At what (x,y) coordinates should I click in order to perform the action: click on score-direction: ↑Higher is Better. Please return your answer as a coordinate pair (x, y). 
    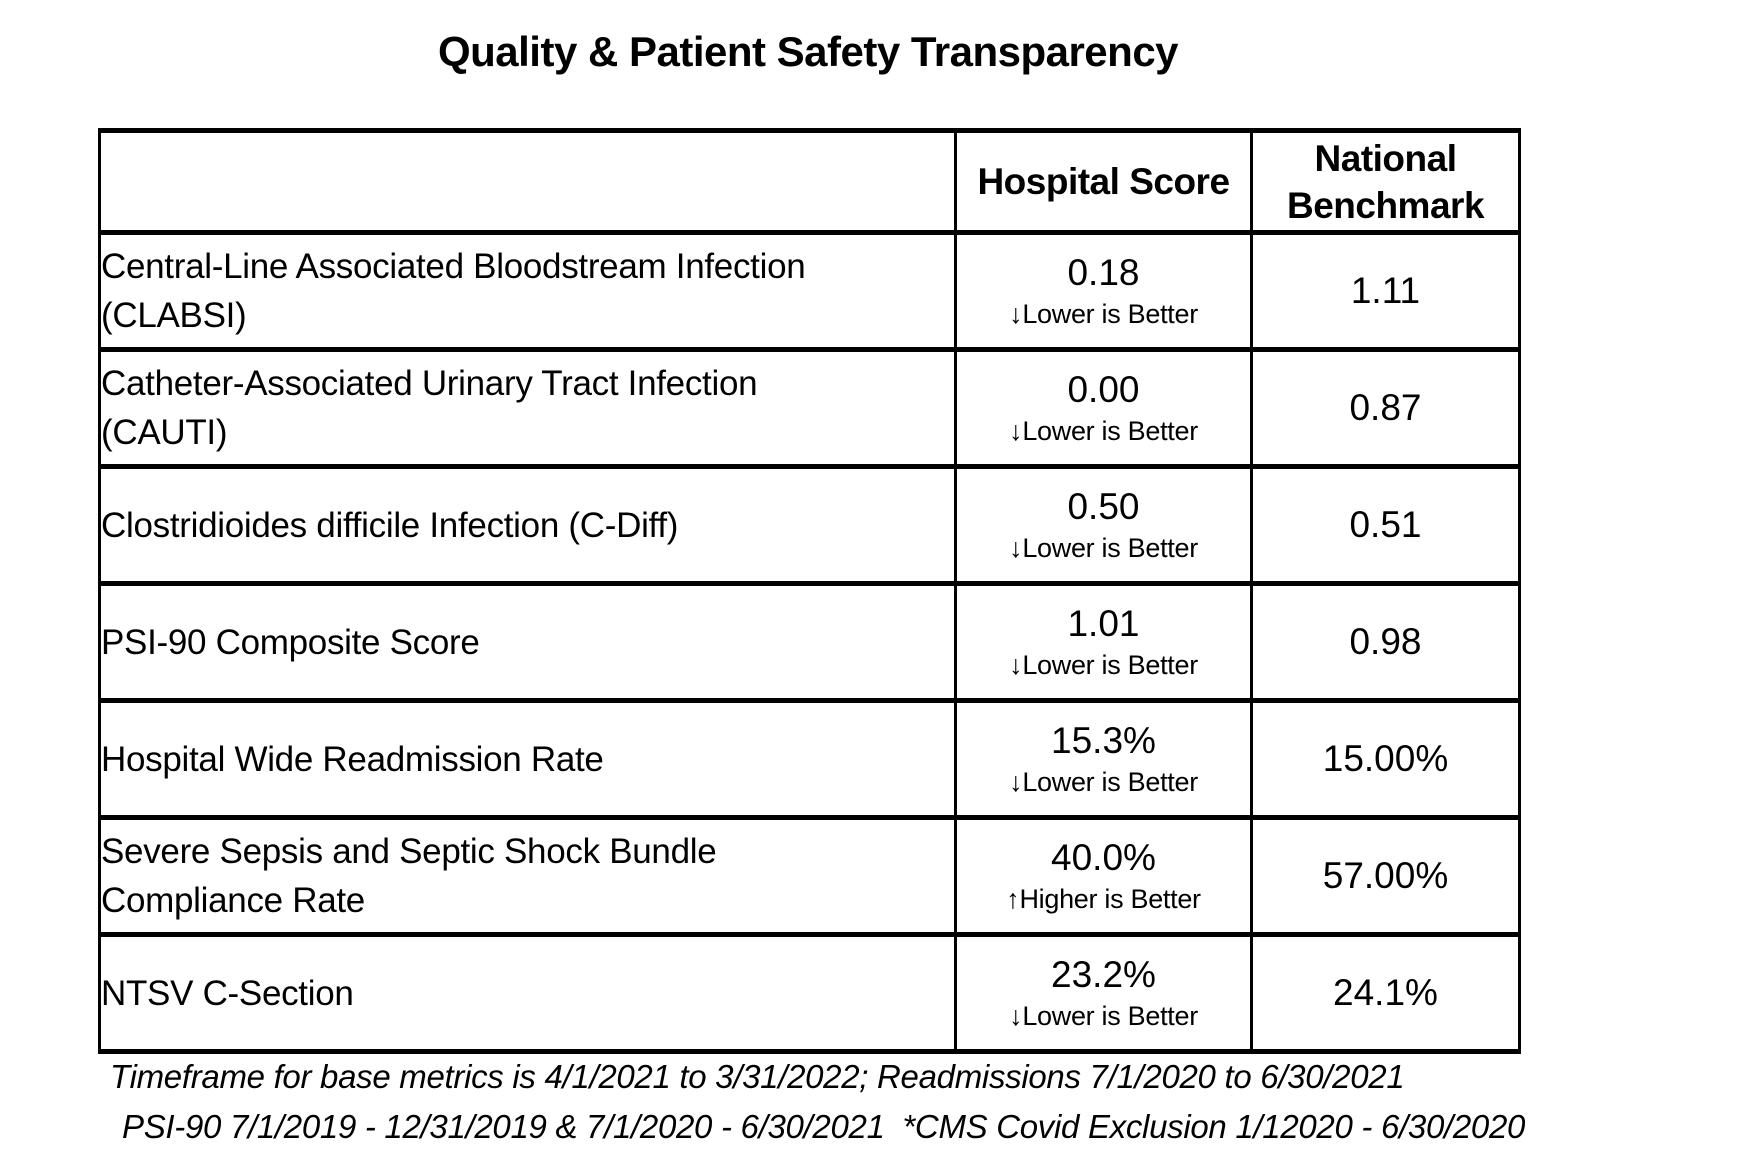
    Looking at the image, I should click on (1103, 899).